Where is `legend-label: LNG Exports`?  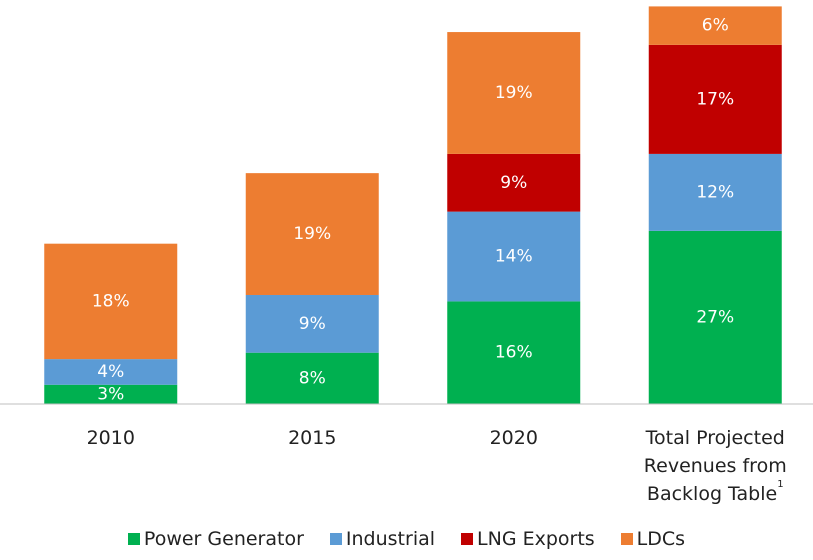
legend-label: LNG Exports is located at coordinates (536, 539).